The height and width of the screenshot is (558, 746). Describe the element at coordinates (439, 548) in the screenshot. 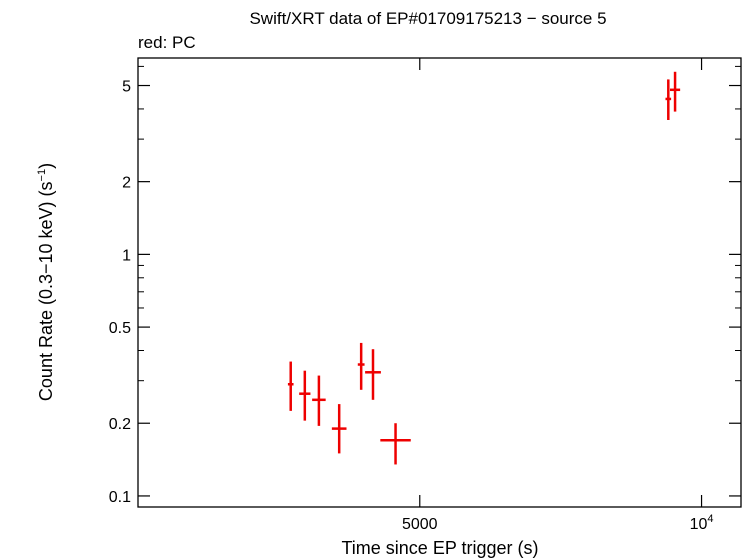

I see `x-axis-label: Time since EP trigger (s)` at that location.